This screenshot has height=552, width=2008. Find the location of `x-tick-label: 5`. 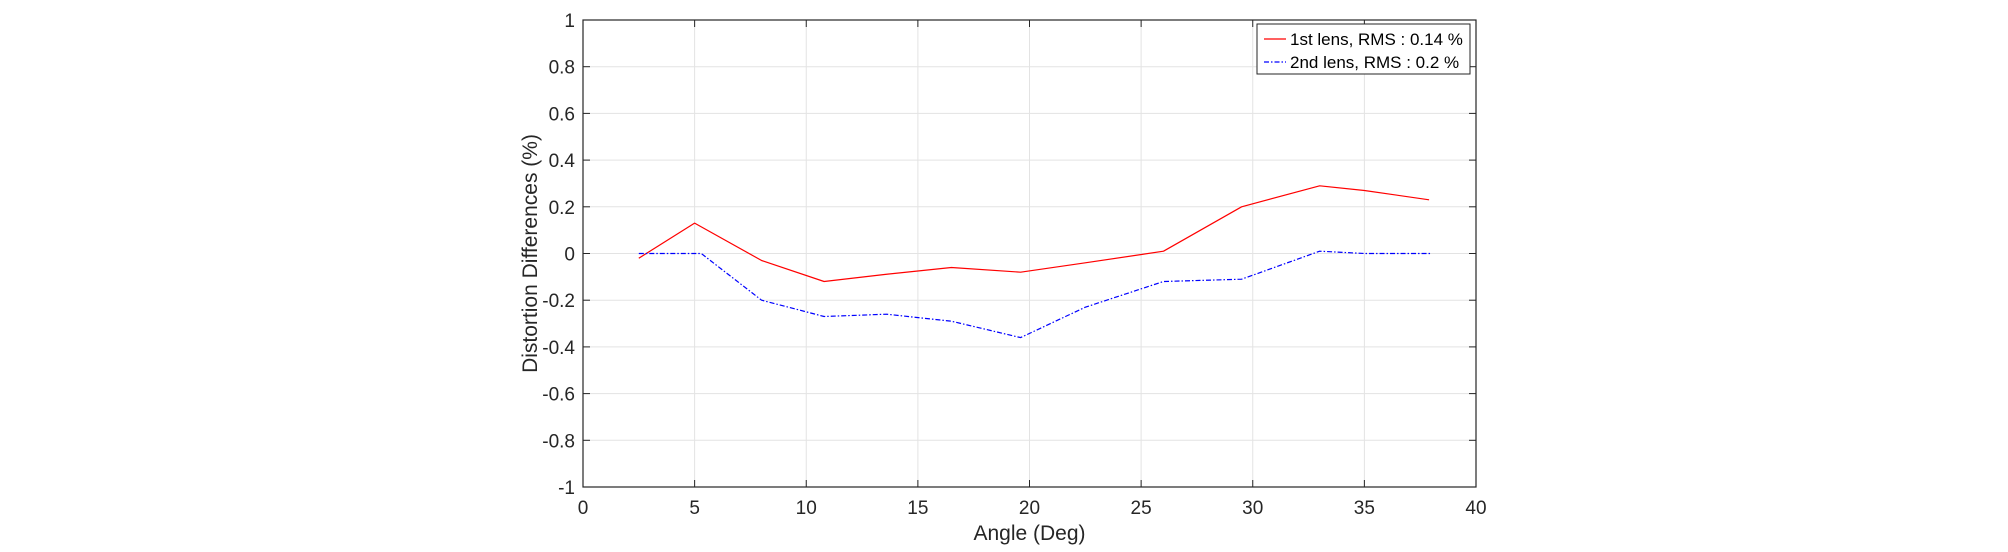

x-tick-label: 5 is located at coordinates (694, 508).